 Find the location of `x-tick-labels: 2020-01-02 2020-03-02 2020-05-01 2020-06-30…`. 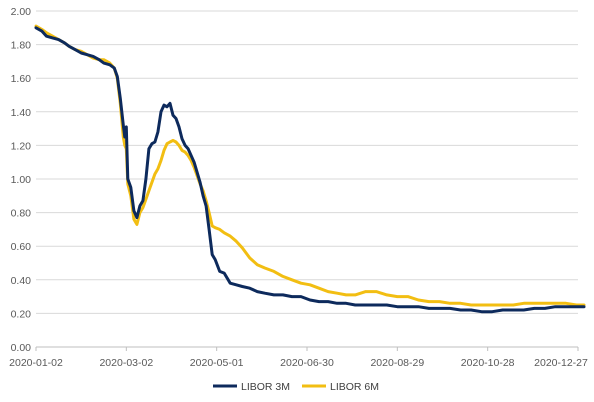

x-tick-labels: 2020-01-02 2020-03-02 2020-05-01 2020-06-30… is located at coordinates (298, 363).